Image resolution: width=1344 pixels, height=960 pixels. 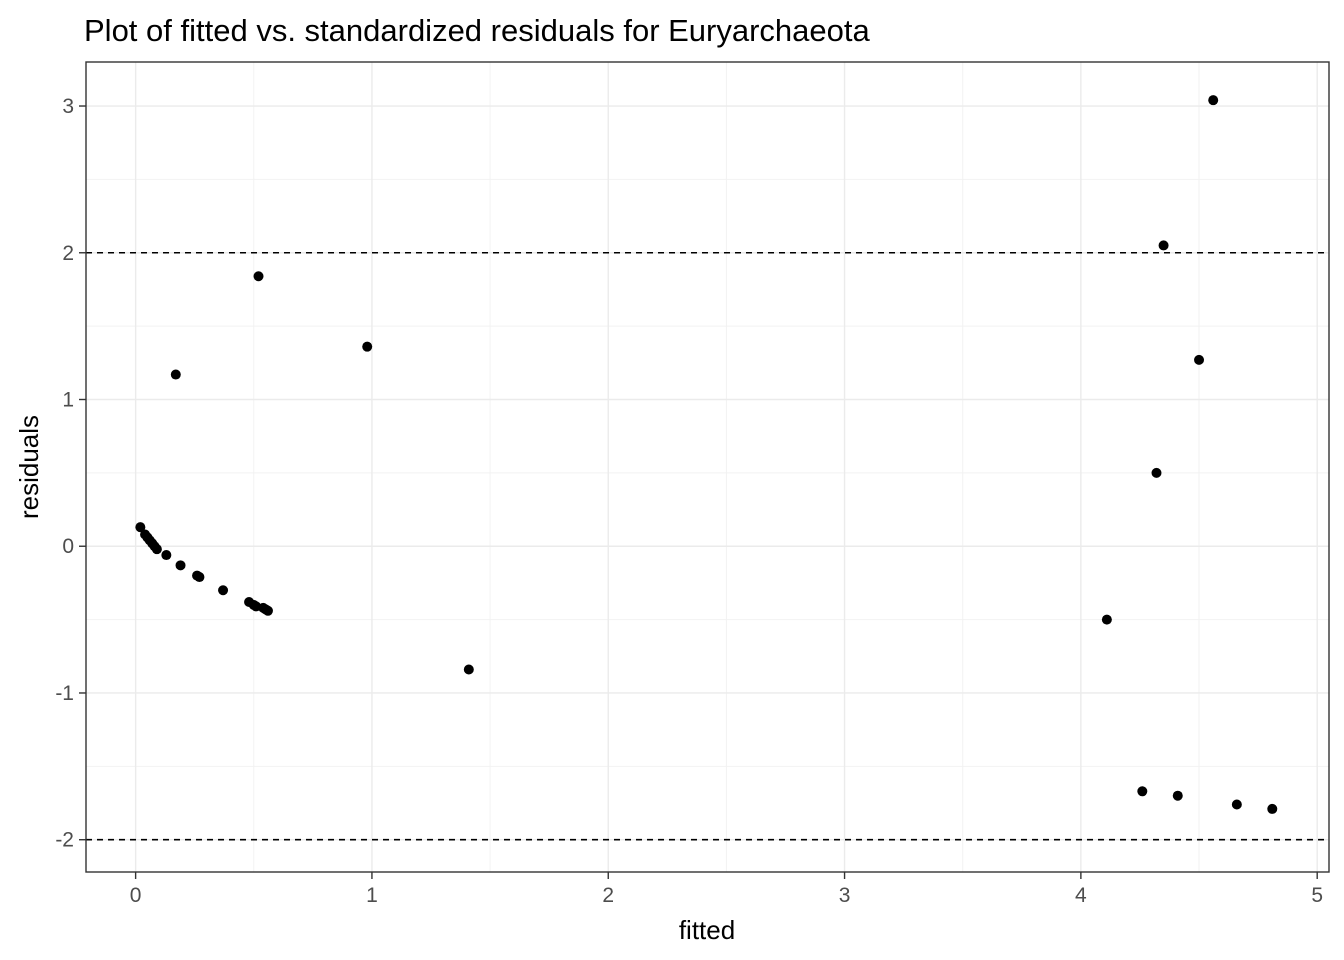 What do you see at coordinates (1317, 895) in the screenshot?
I see `x-tick-label: 5` at bounding box center [1317, 895].